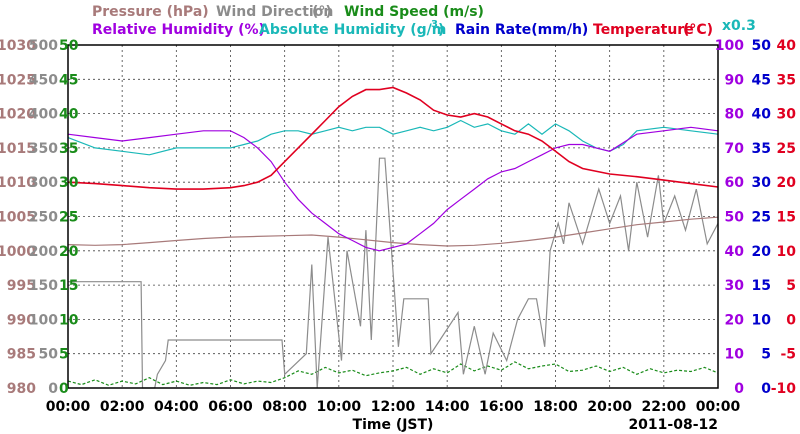  I want to click on tick-label-temperature: 5, so click(791, 286).